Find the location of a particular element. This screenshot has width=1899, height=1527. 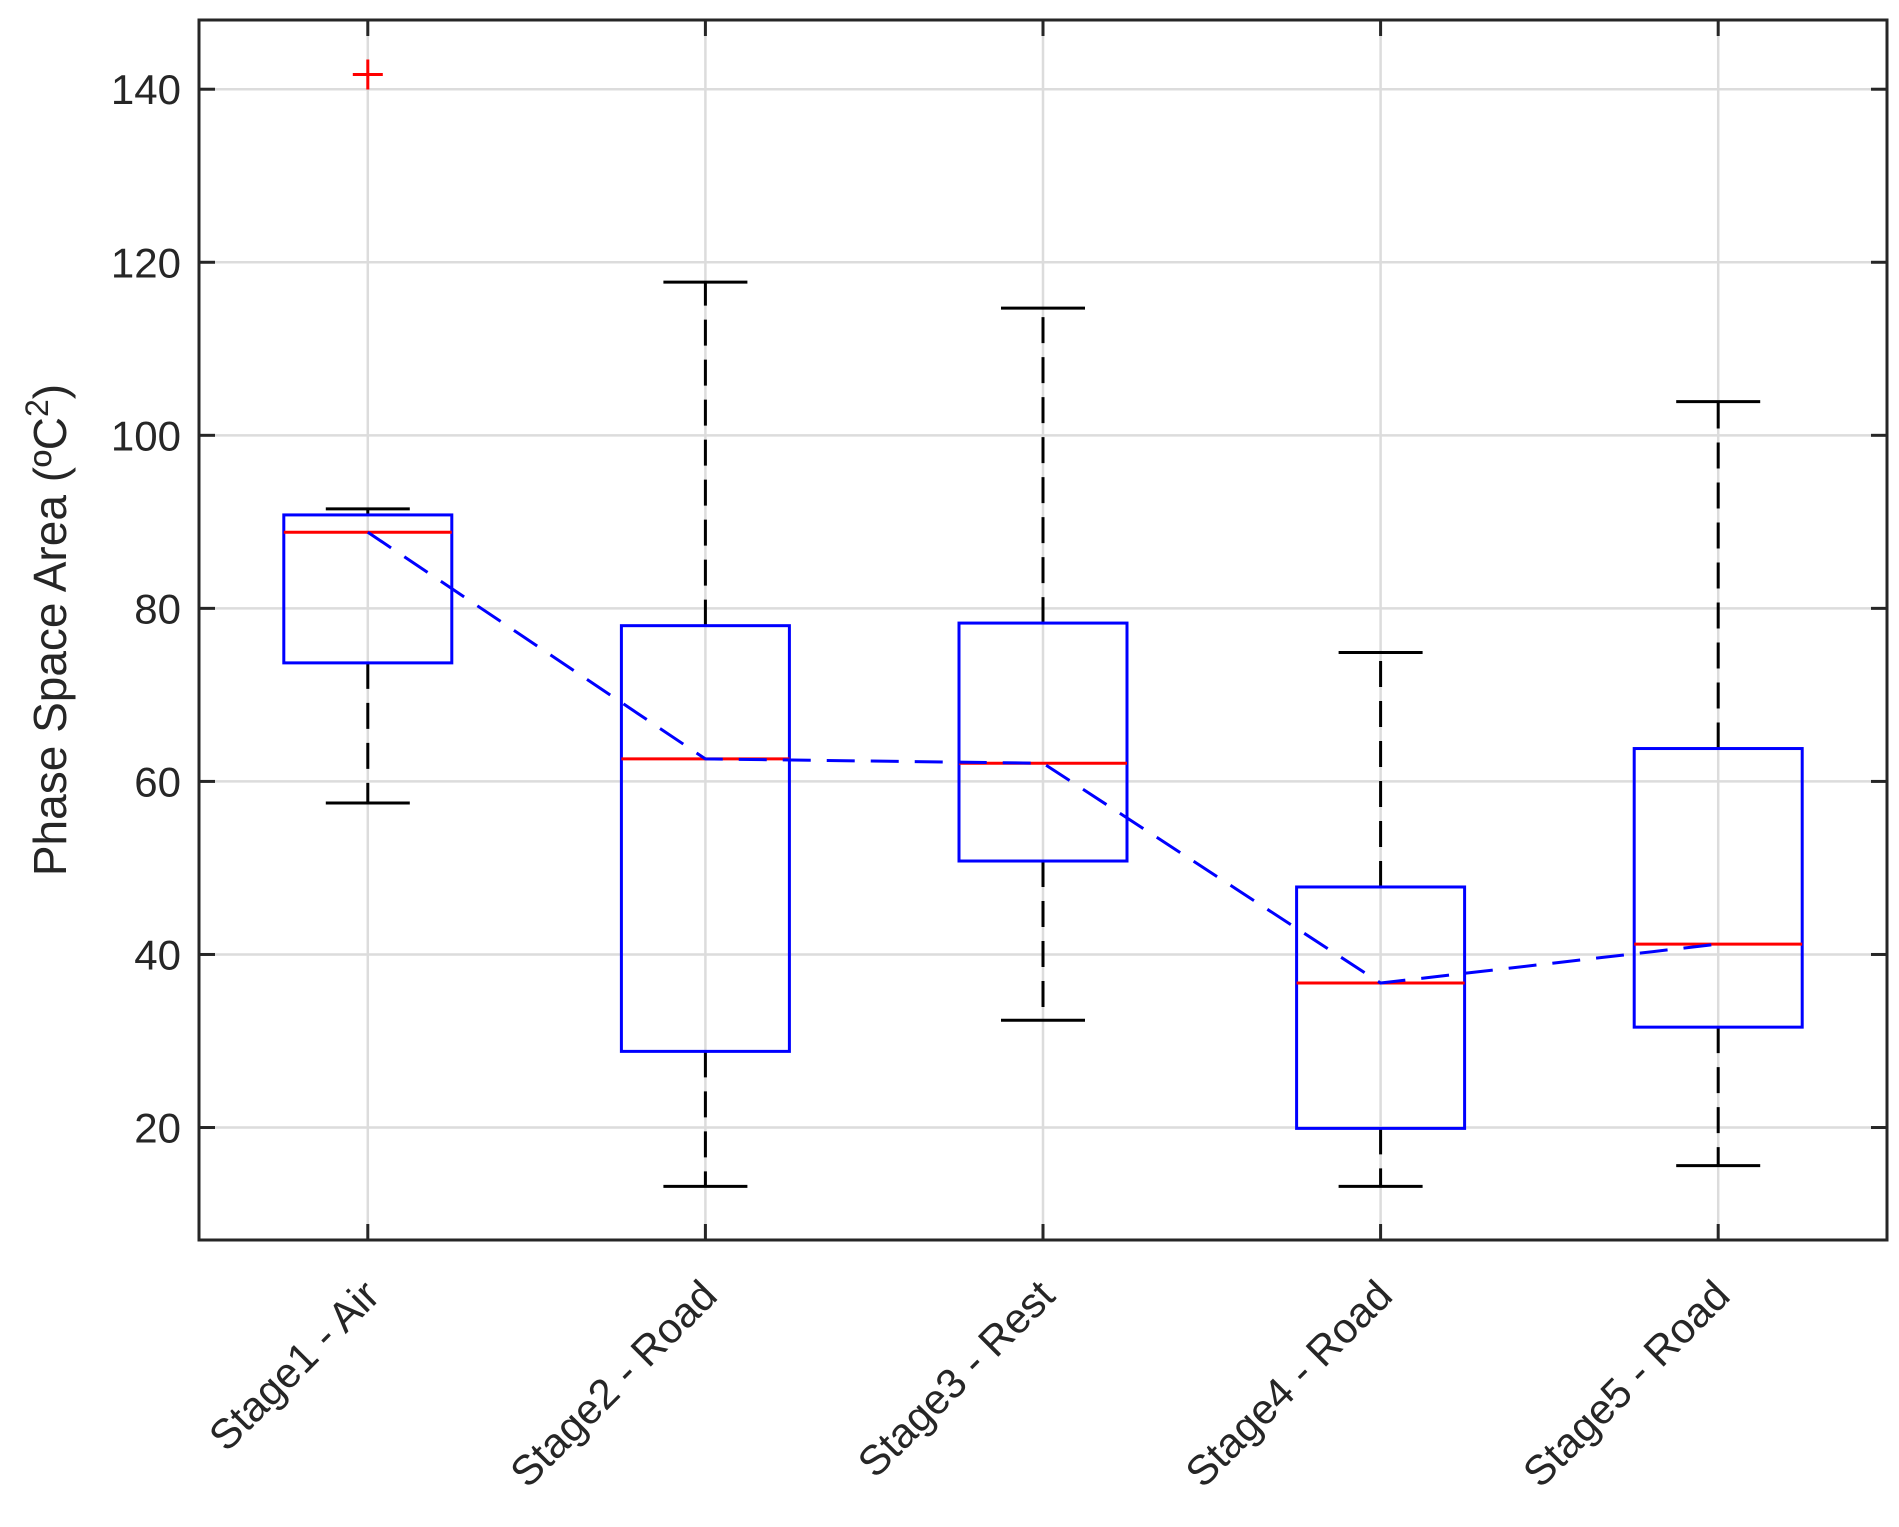

y-tick-label: 60 is located at coordinates (157, 781).